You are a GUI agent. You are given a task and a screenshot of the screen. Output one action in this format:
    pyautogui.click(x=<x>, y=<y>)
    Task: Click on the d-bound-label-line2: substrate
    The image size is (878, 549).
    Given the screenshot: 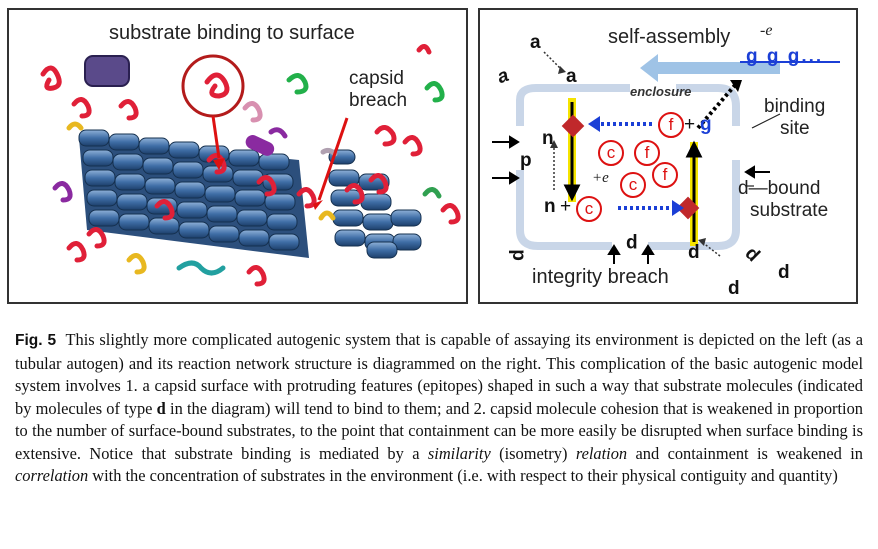 What is the action you would take?
    pyautogui.click(x=789, y=210)
    